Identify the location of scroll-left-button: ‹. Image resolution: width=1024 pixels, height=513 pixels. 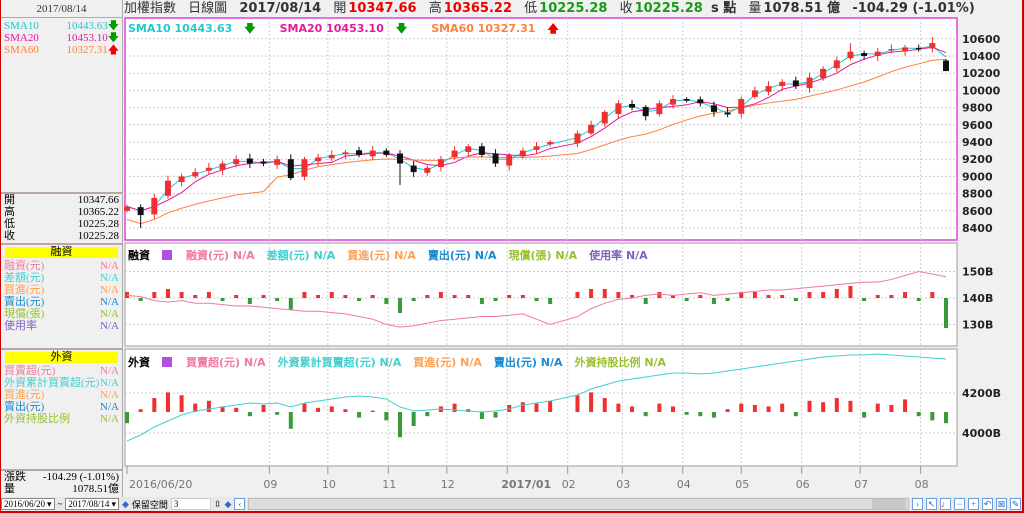
(240, 504).